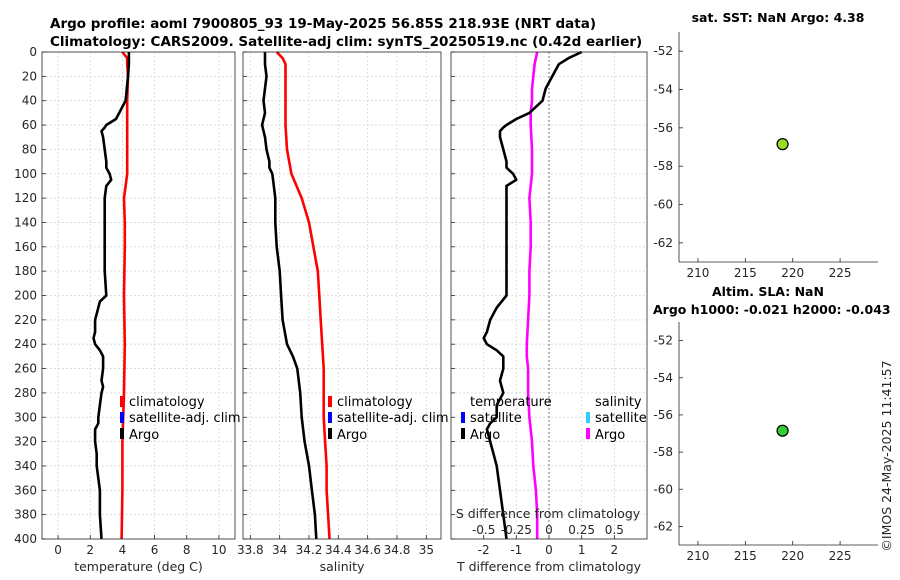 The width and height of the screenshot is (900, 580). Describe the element at coordinates (25, 174) in the screenshot. I see `y-tick-label: 100` at that location.